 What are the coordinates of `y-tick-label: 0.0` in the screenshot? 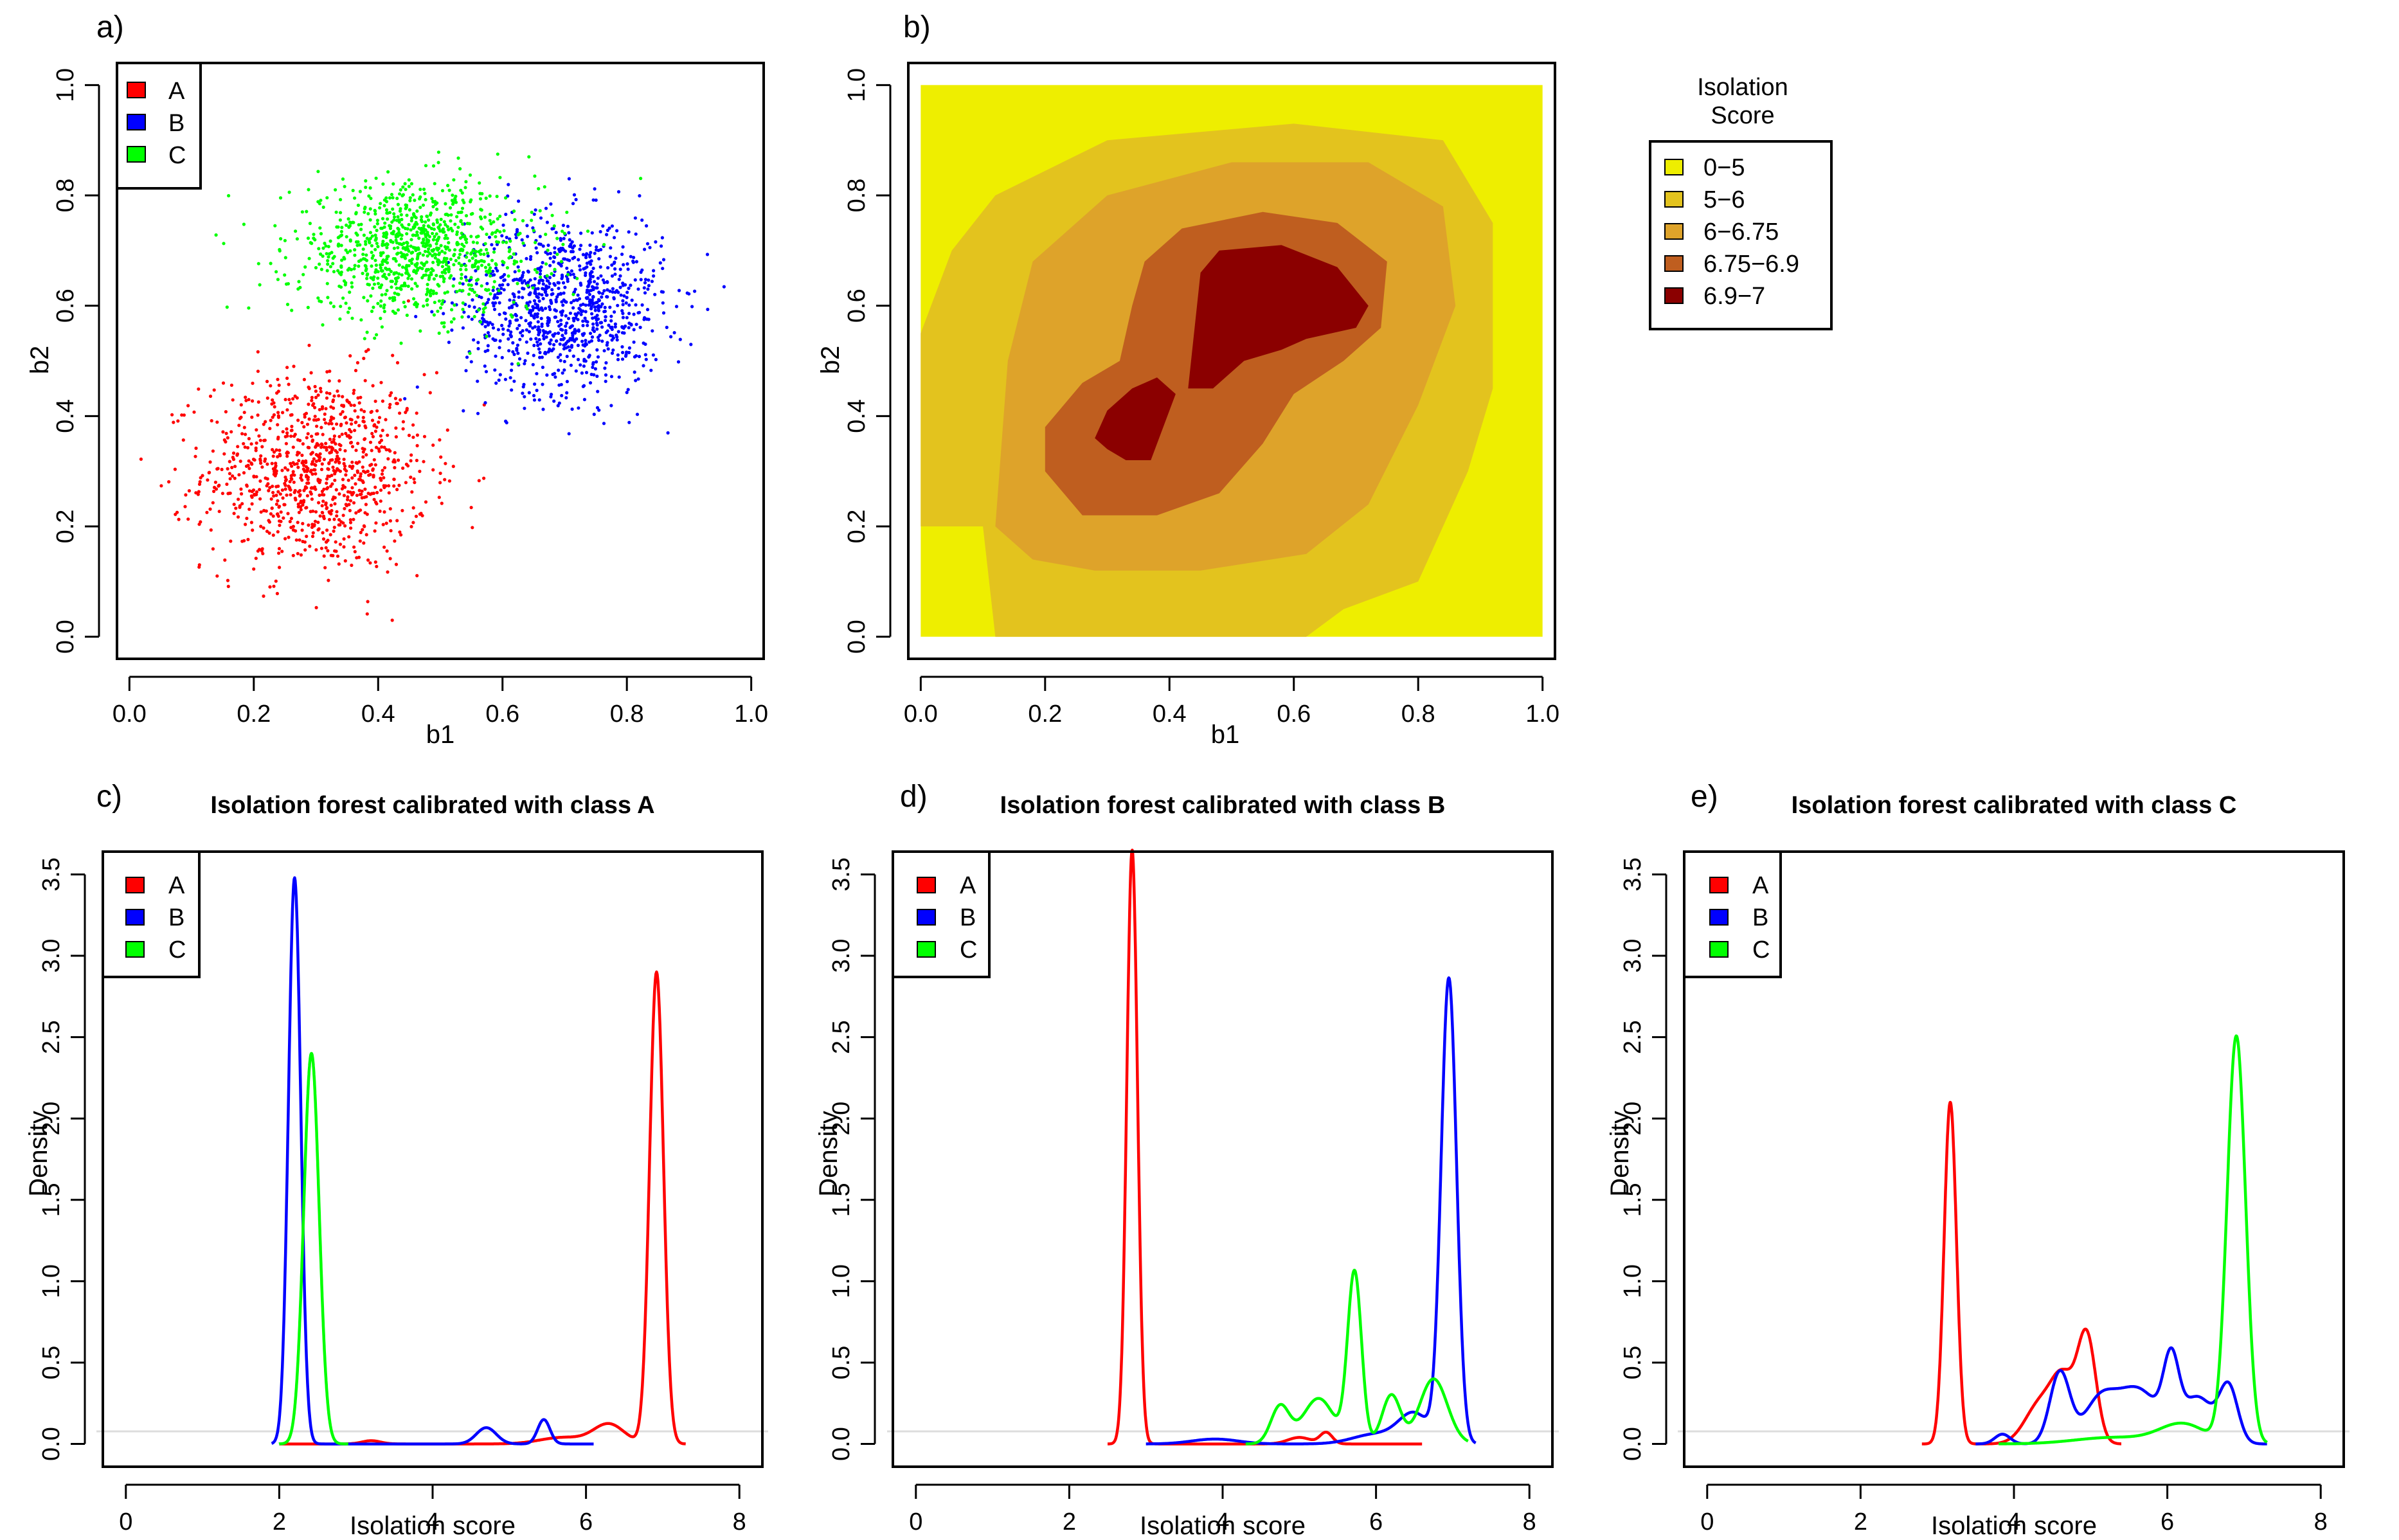 It's located at (1633, 1444).